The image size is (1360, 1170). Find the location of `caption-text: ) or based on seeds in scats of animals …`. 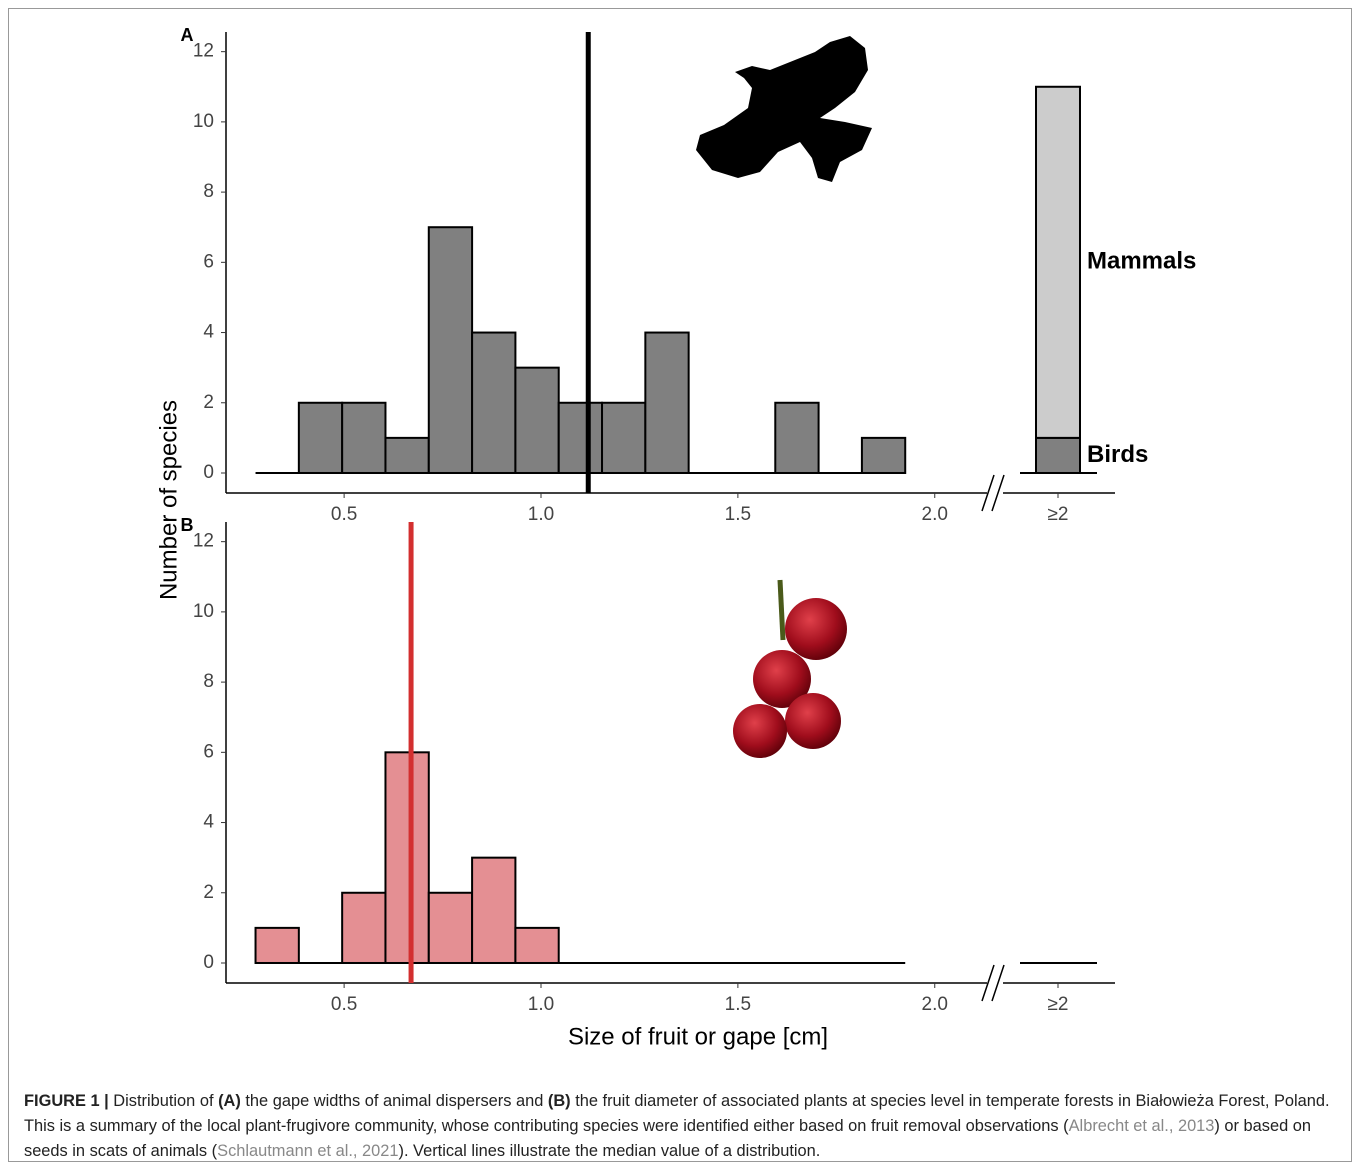

caption-text: ) or based on seeds in scats of animals … is located at coordinates (668, 1138).